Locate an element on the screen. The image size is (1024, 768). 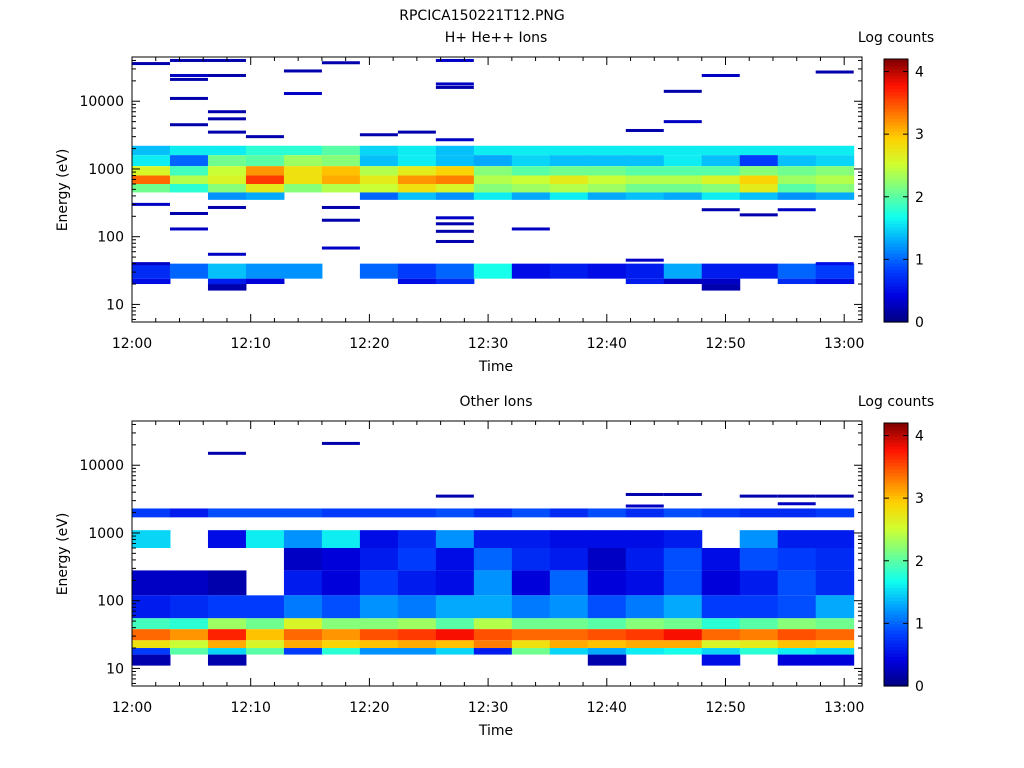
x-tick-label: 12:40 is located at coordinates (607, 344).